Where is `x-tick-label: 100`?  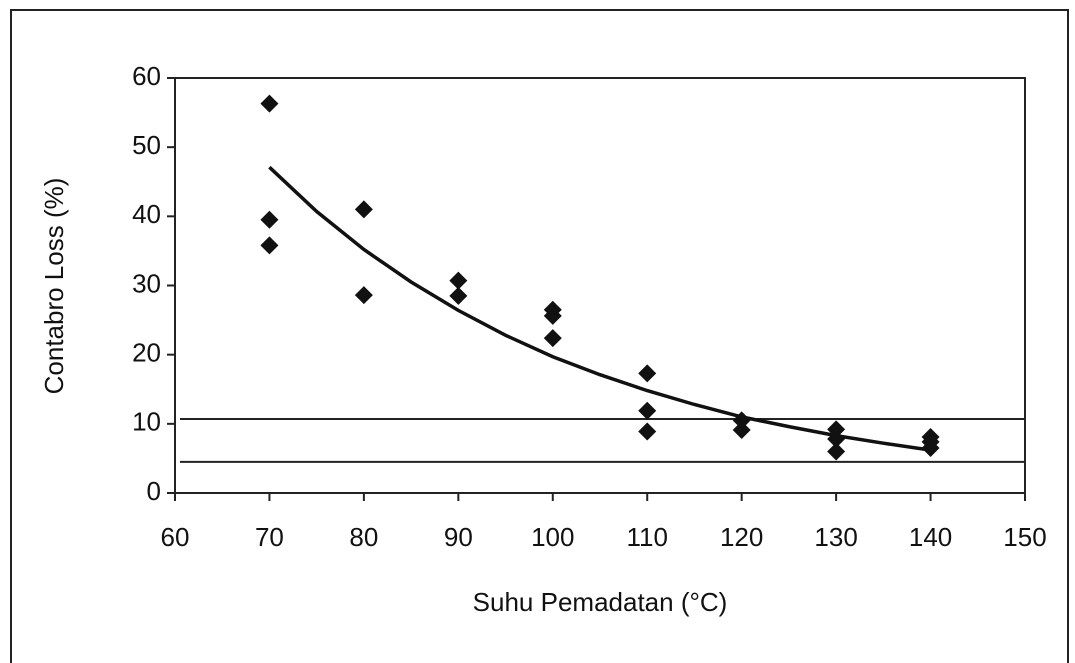
x-tick-label: 100 is located at coordinates (552, 537).